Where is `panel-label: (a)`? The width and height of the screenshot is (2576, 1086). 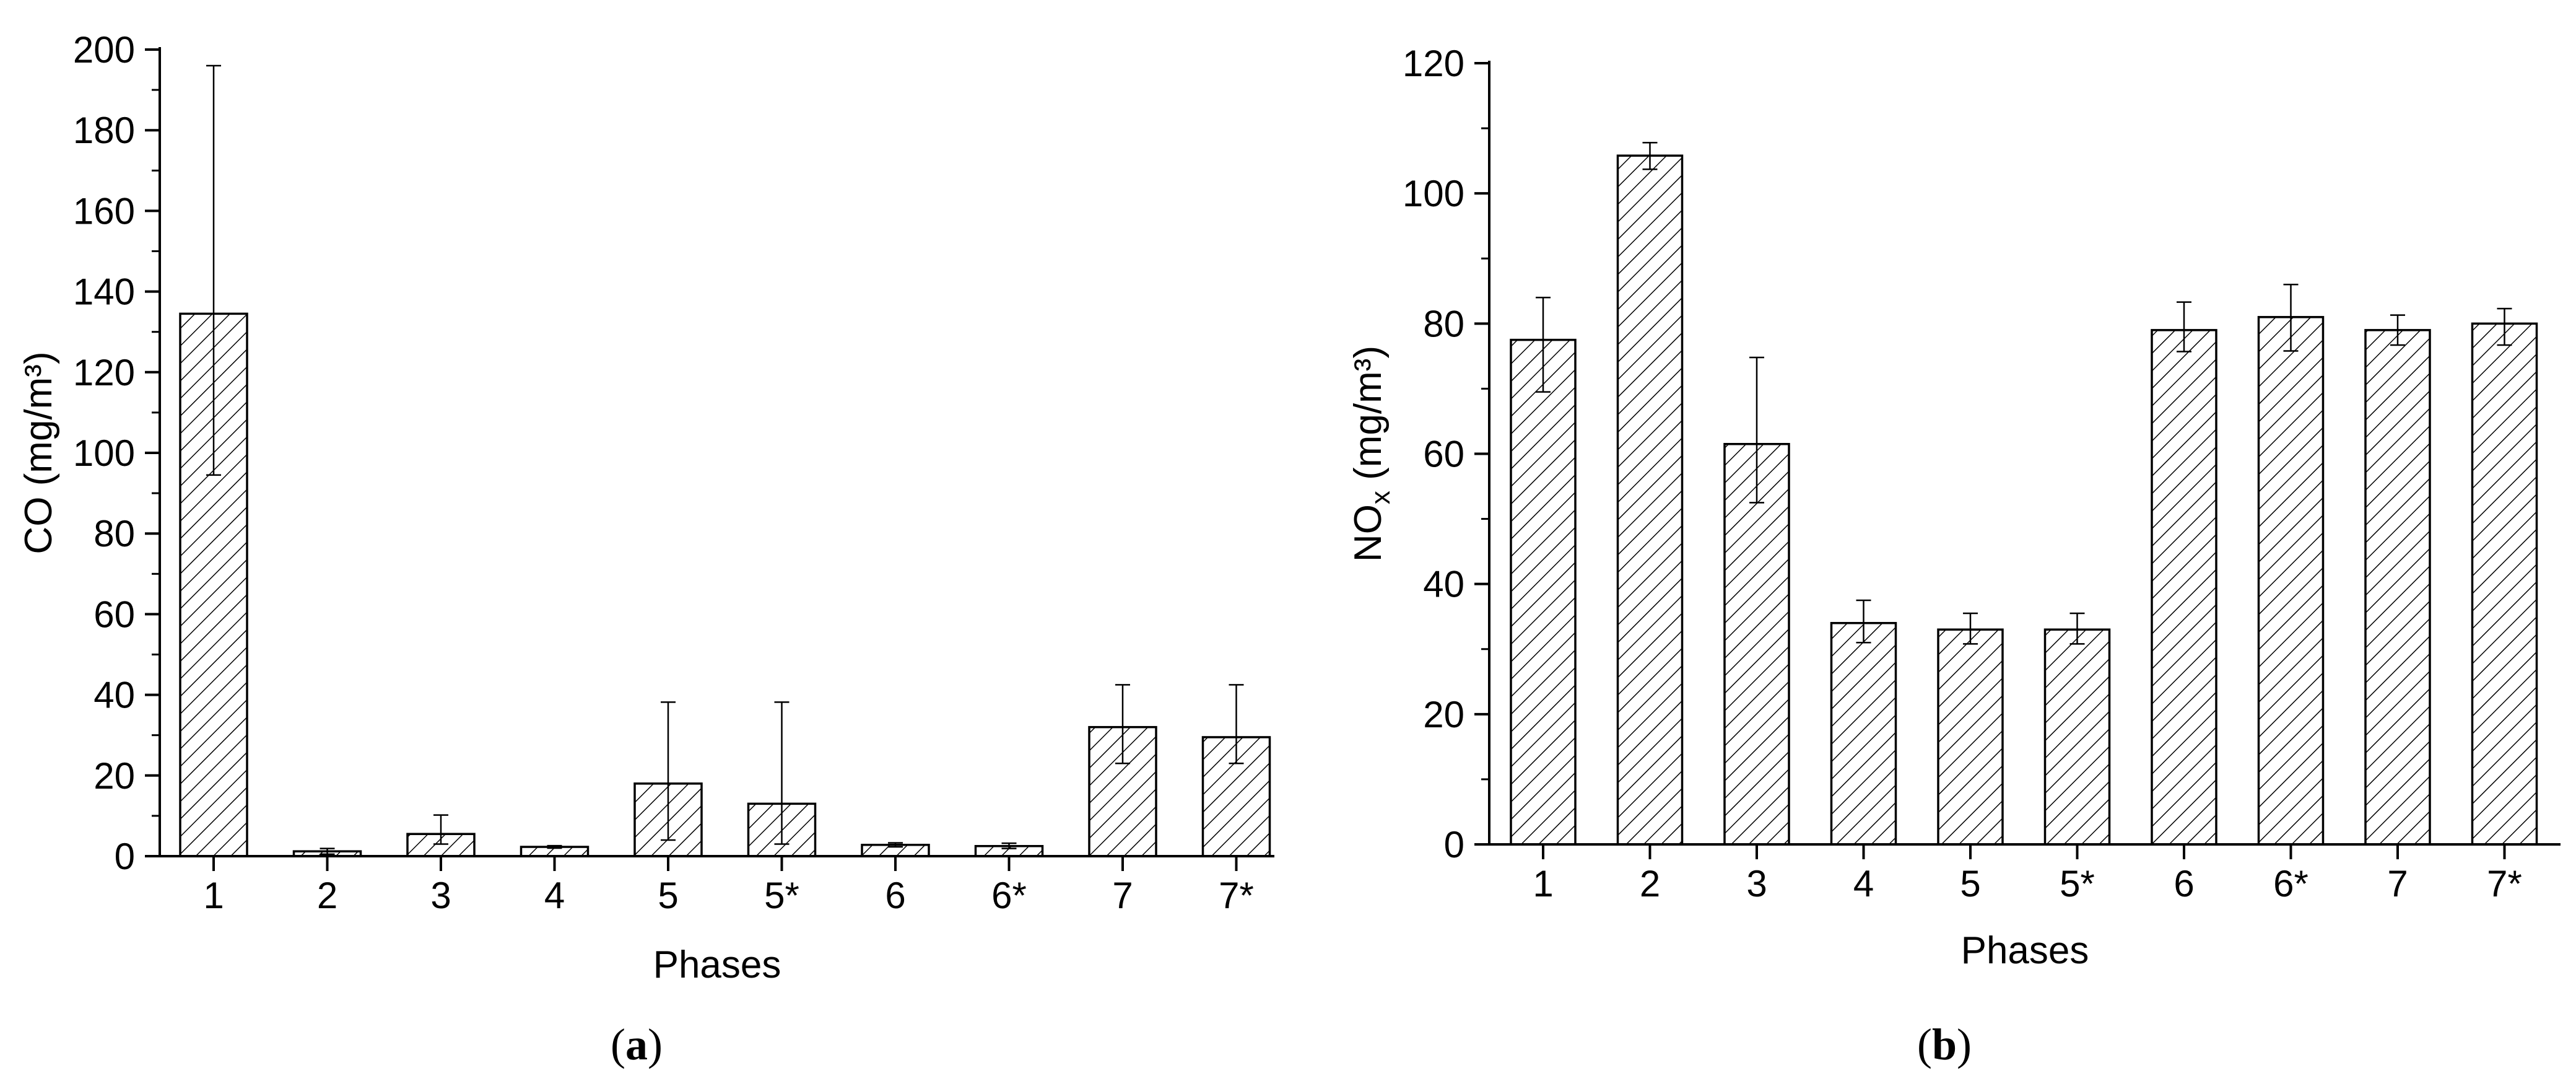
panel-label: (a) is located at coordinates (637, 1044).